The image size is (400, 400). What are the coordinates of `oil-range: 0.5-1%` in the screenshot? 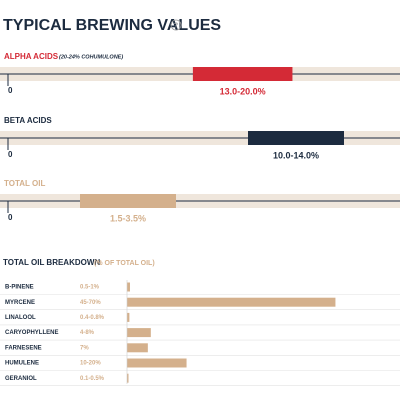 It's located at (90, 288).